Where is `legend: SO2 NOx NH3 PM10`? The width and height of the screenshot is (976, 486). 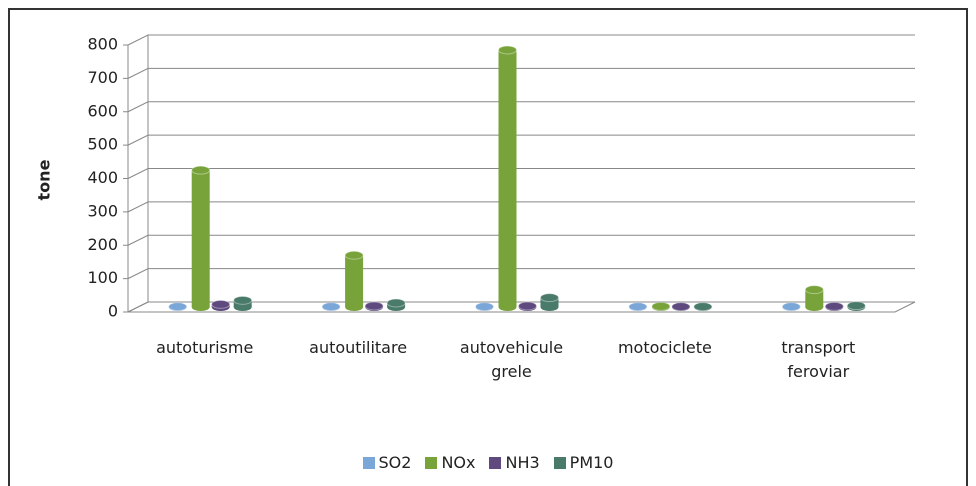
legend: SO2 NOx NH3 PM10 is located at coordinates (488, 462).